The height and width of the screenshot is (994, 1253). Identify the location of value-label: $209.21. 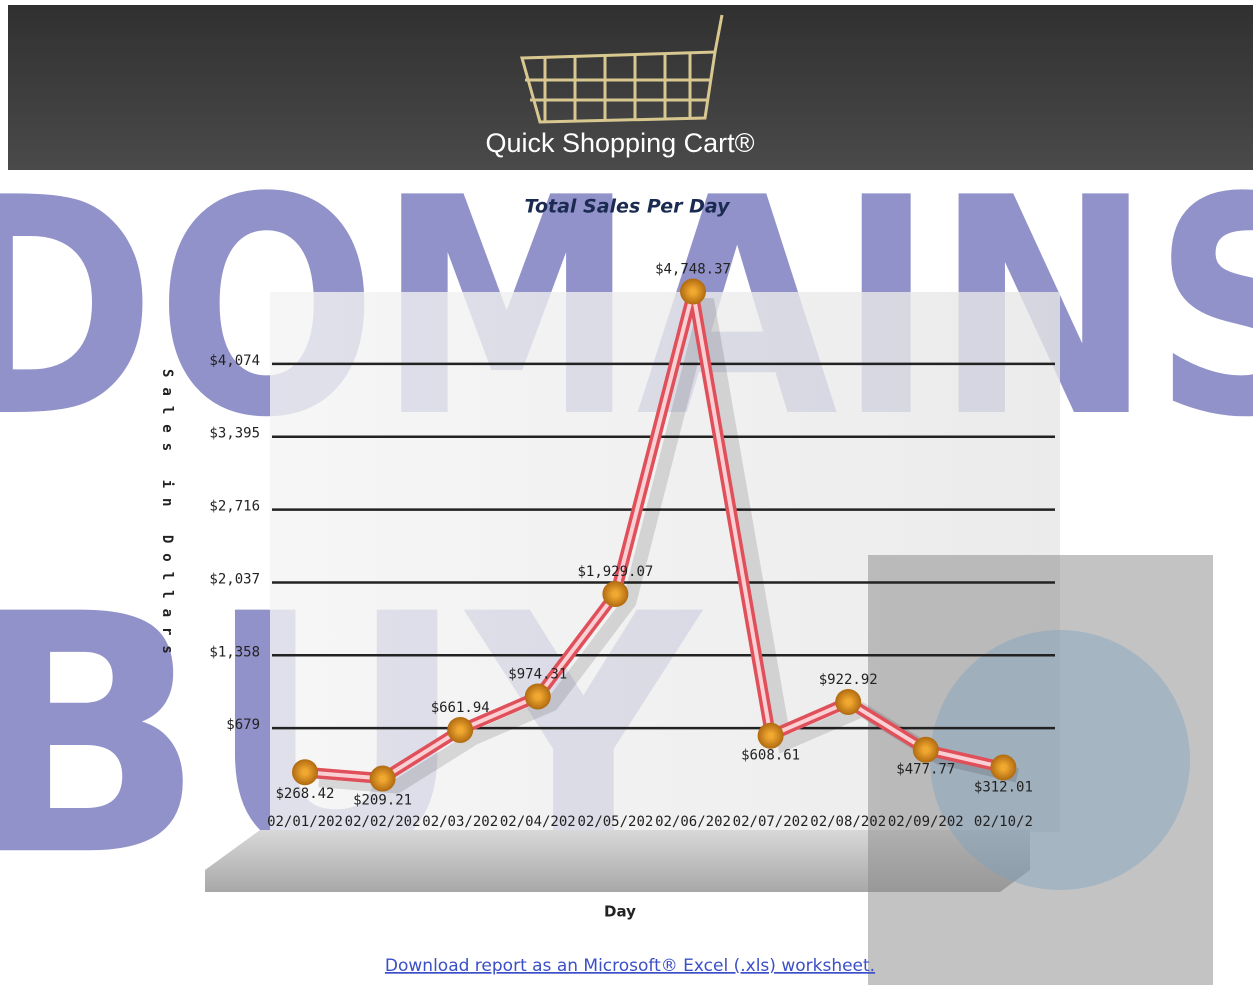
(382, 801).